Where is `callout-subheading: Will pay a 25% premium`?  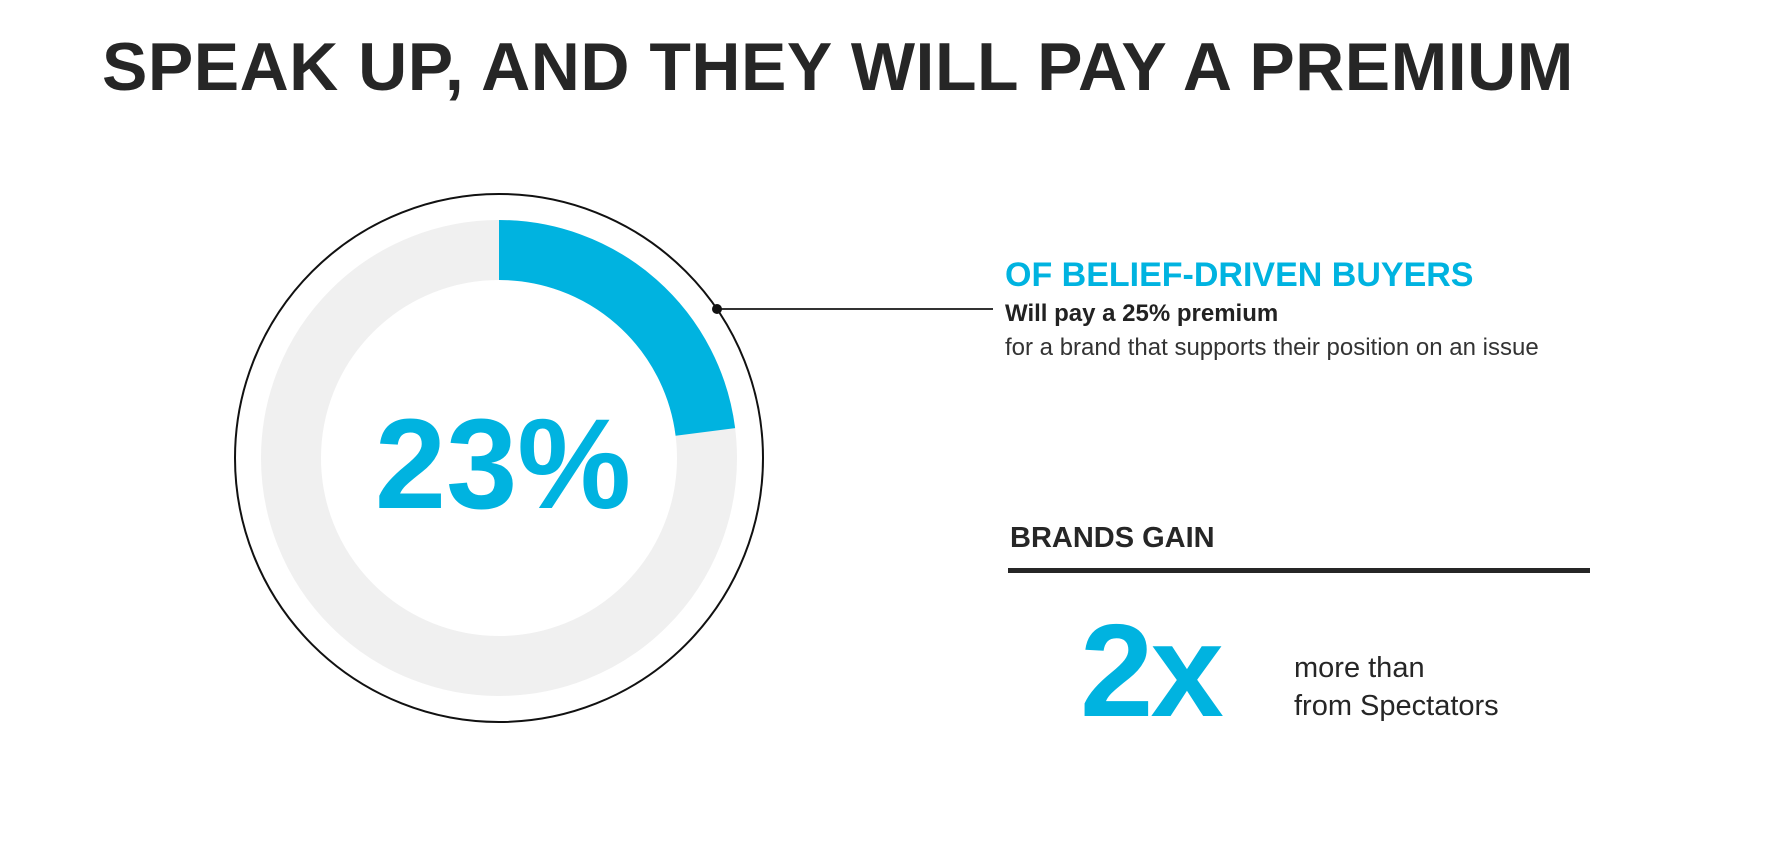
callout-subheading: Will pay a 25% premium is located at coordinates (1142, 313).